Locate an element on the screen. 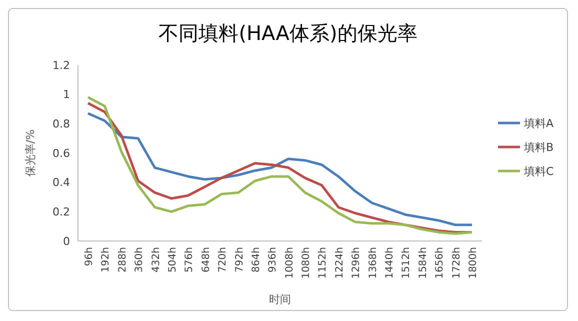  x-tick-label: 792h is located at coordinates (240, 259).